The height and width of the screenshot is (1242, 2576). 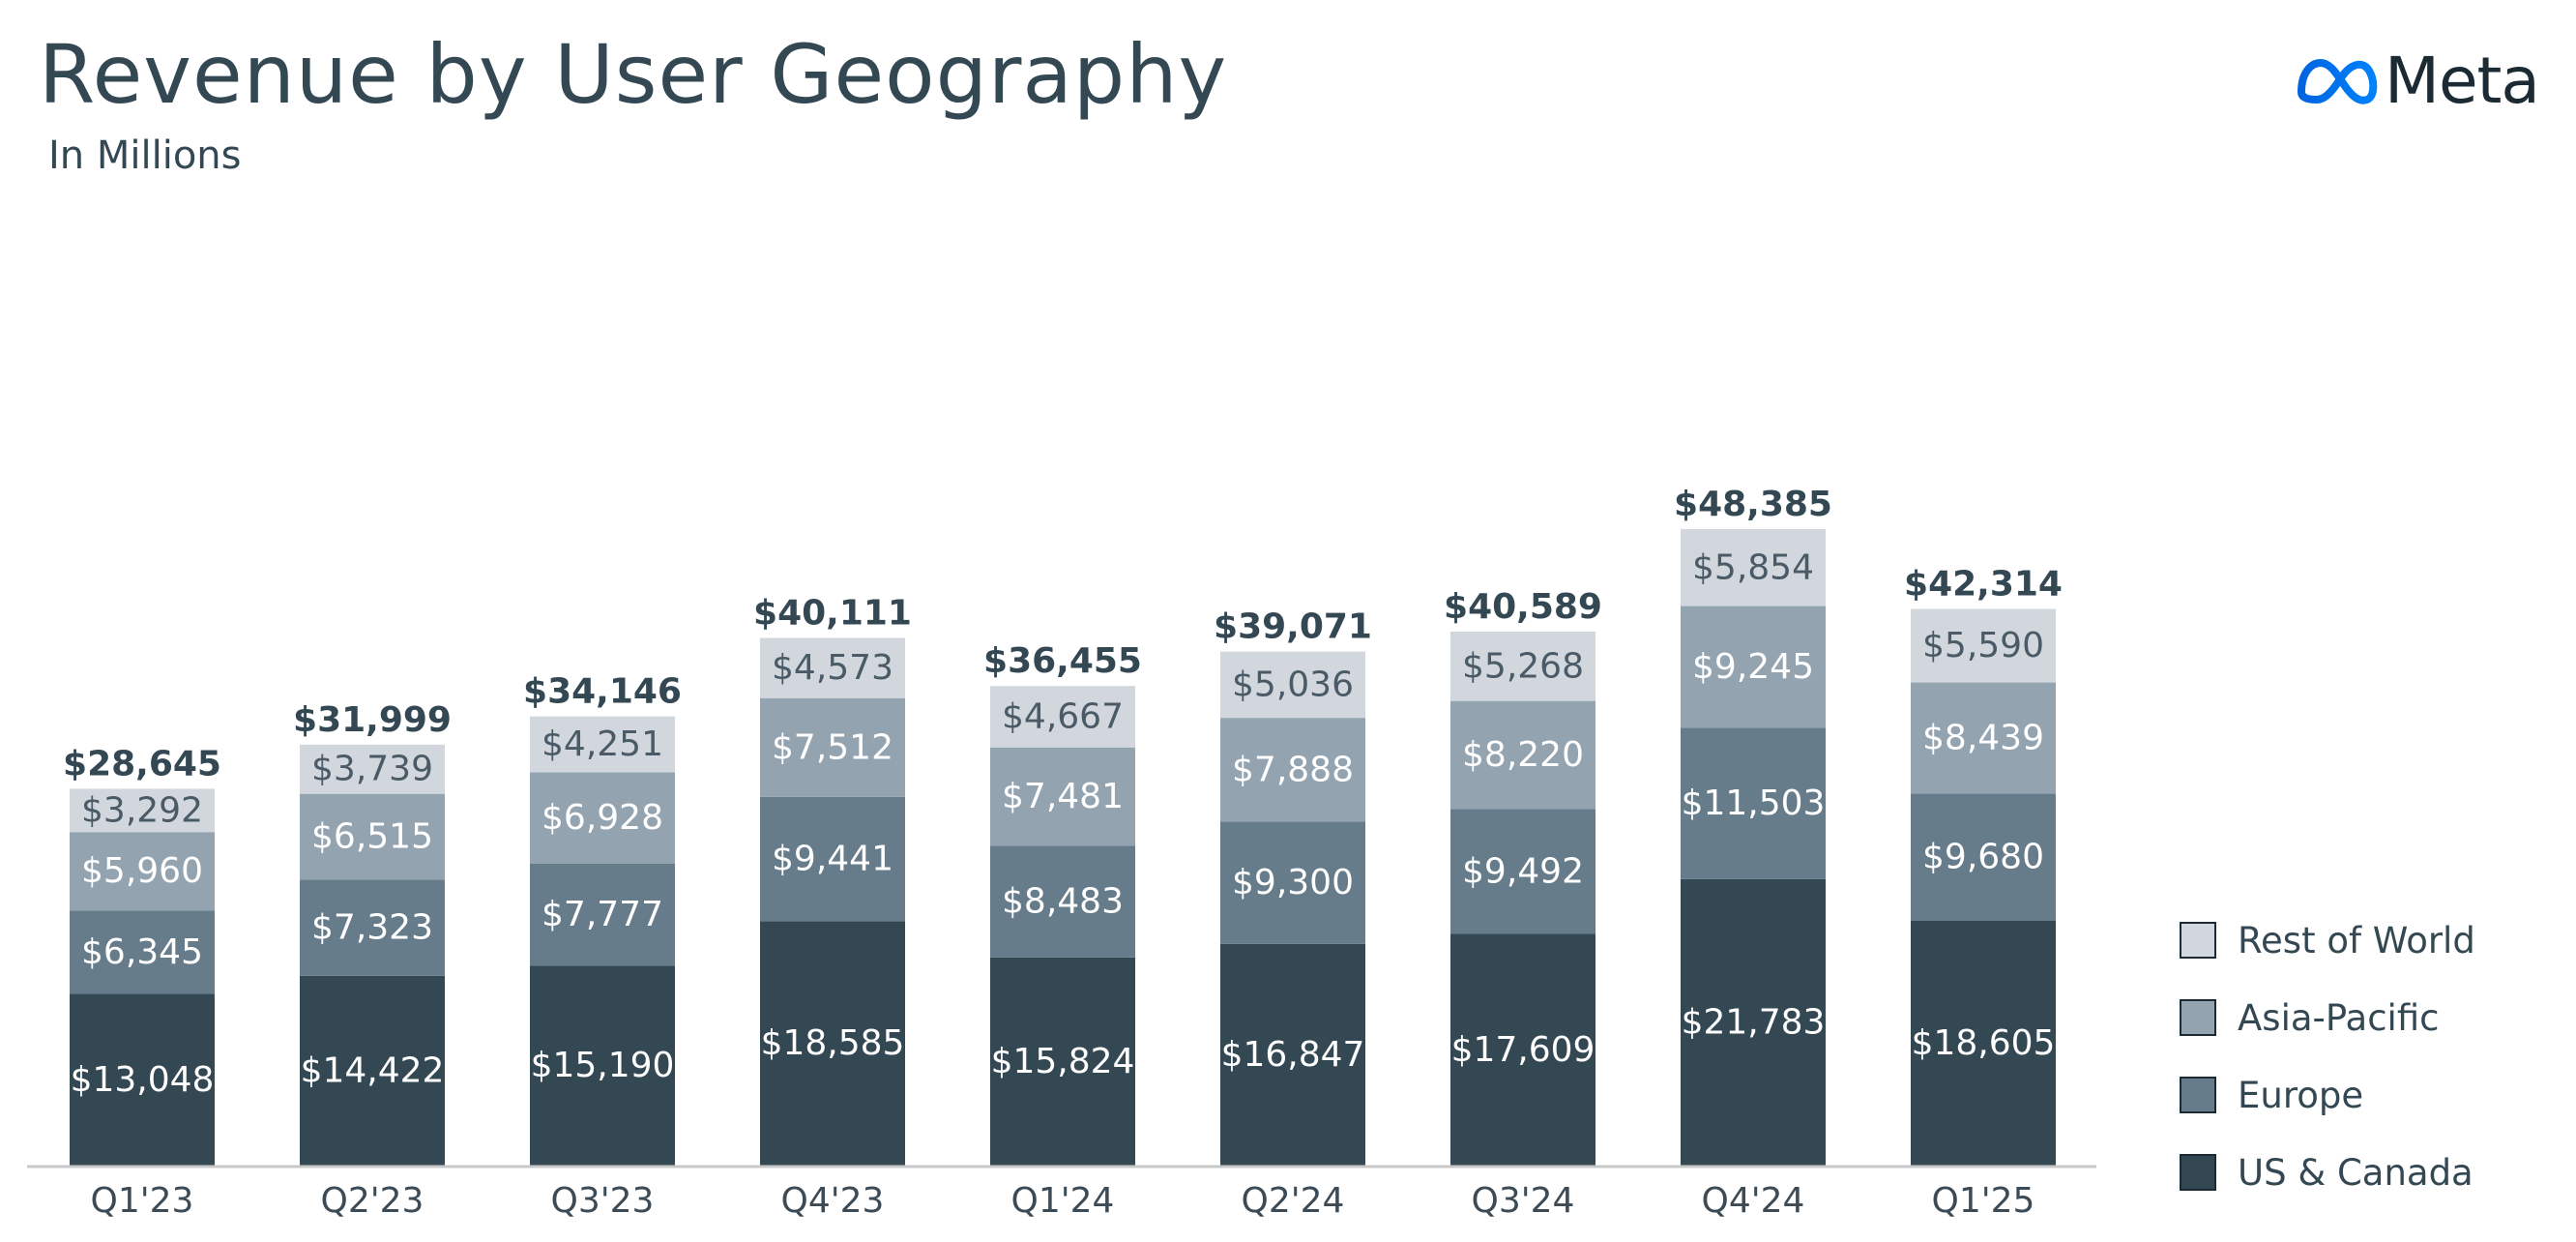 I want to click on bar-segment-europe-q324, so click(x=1522, y=871).